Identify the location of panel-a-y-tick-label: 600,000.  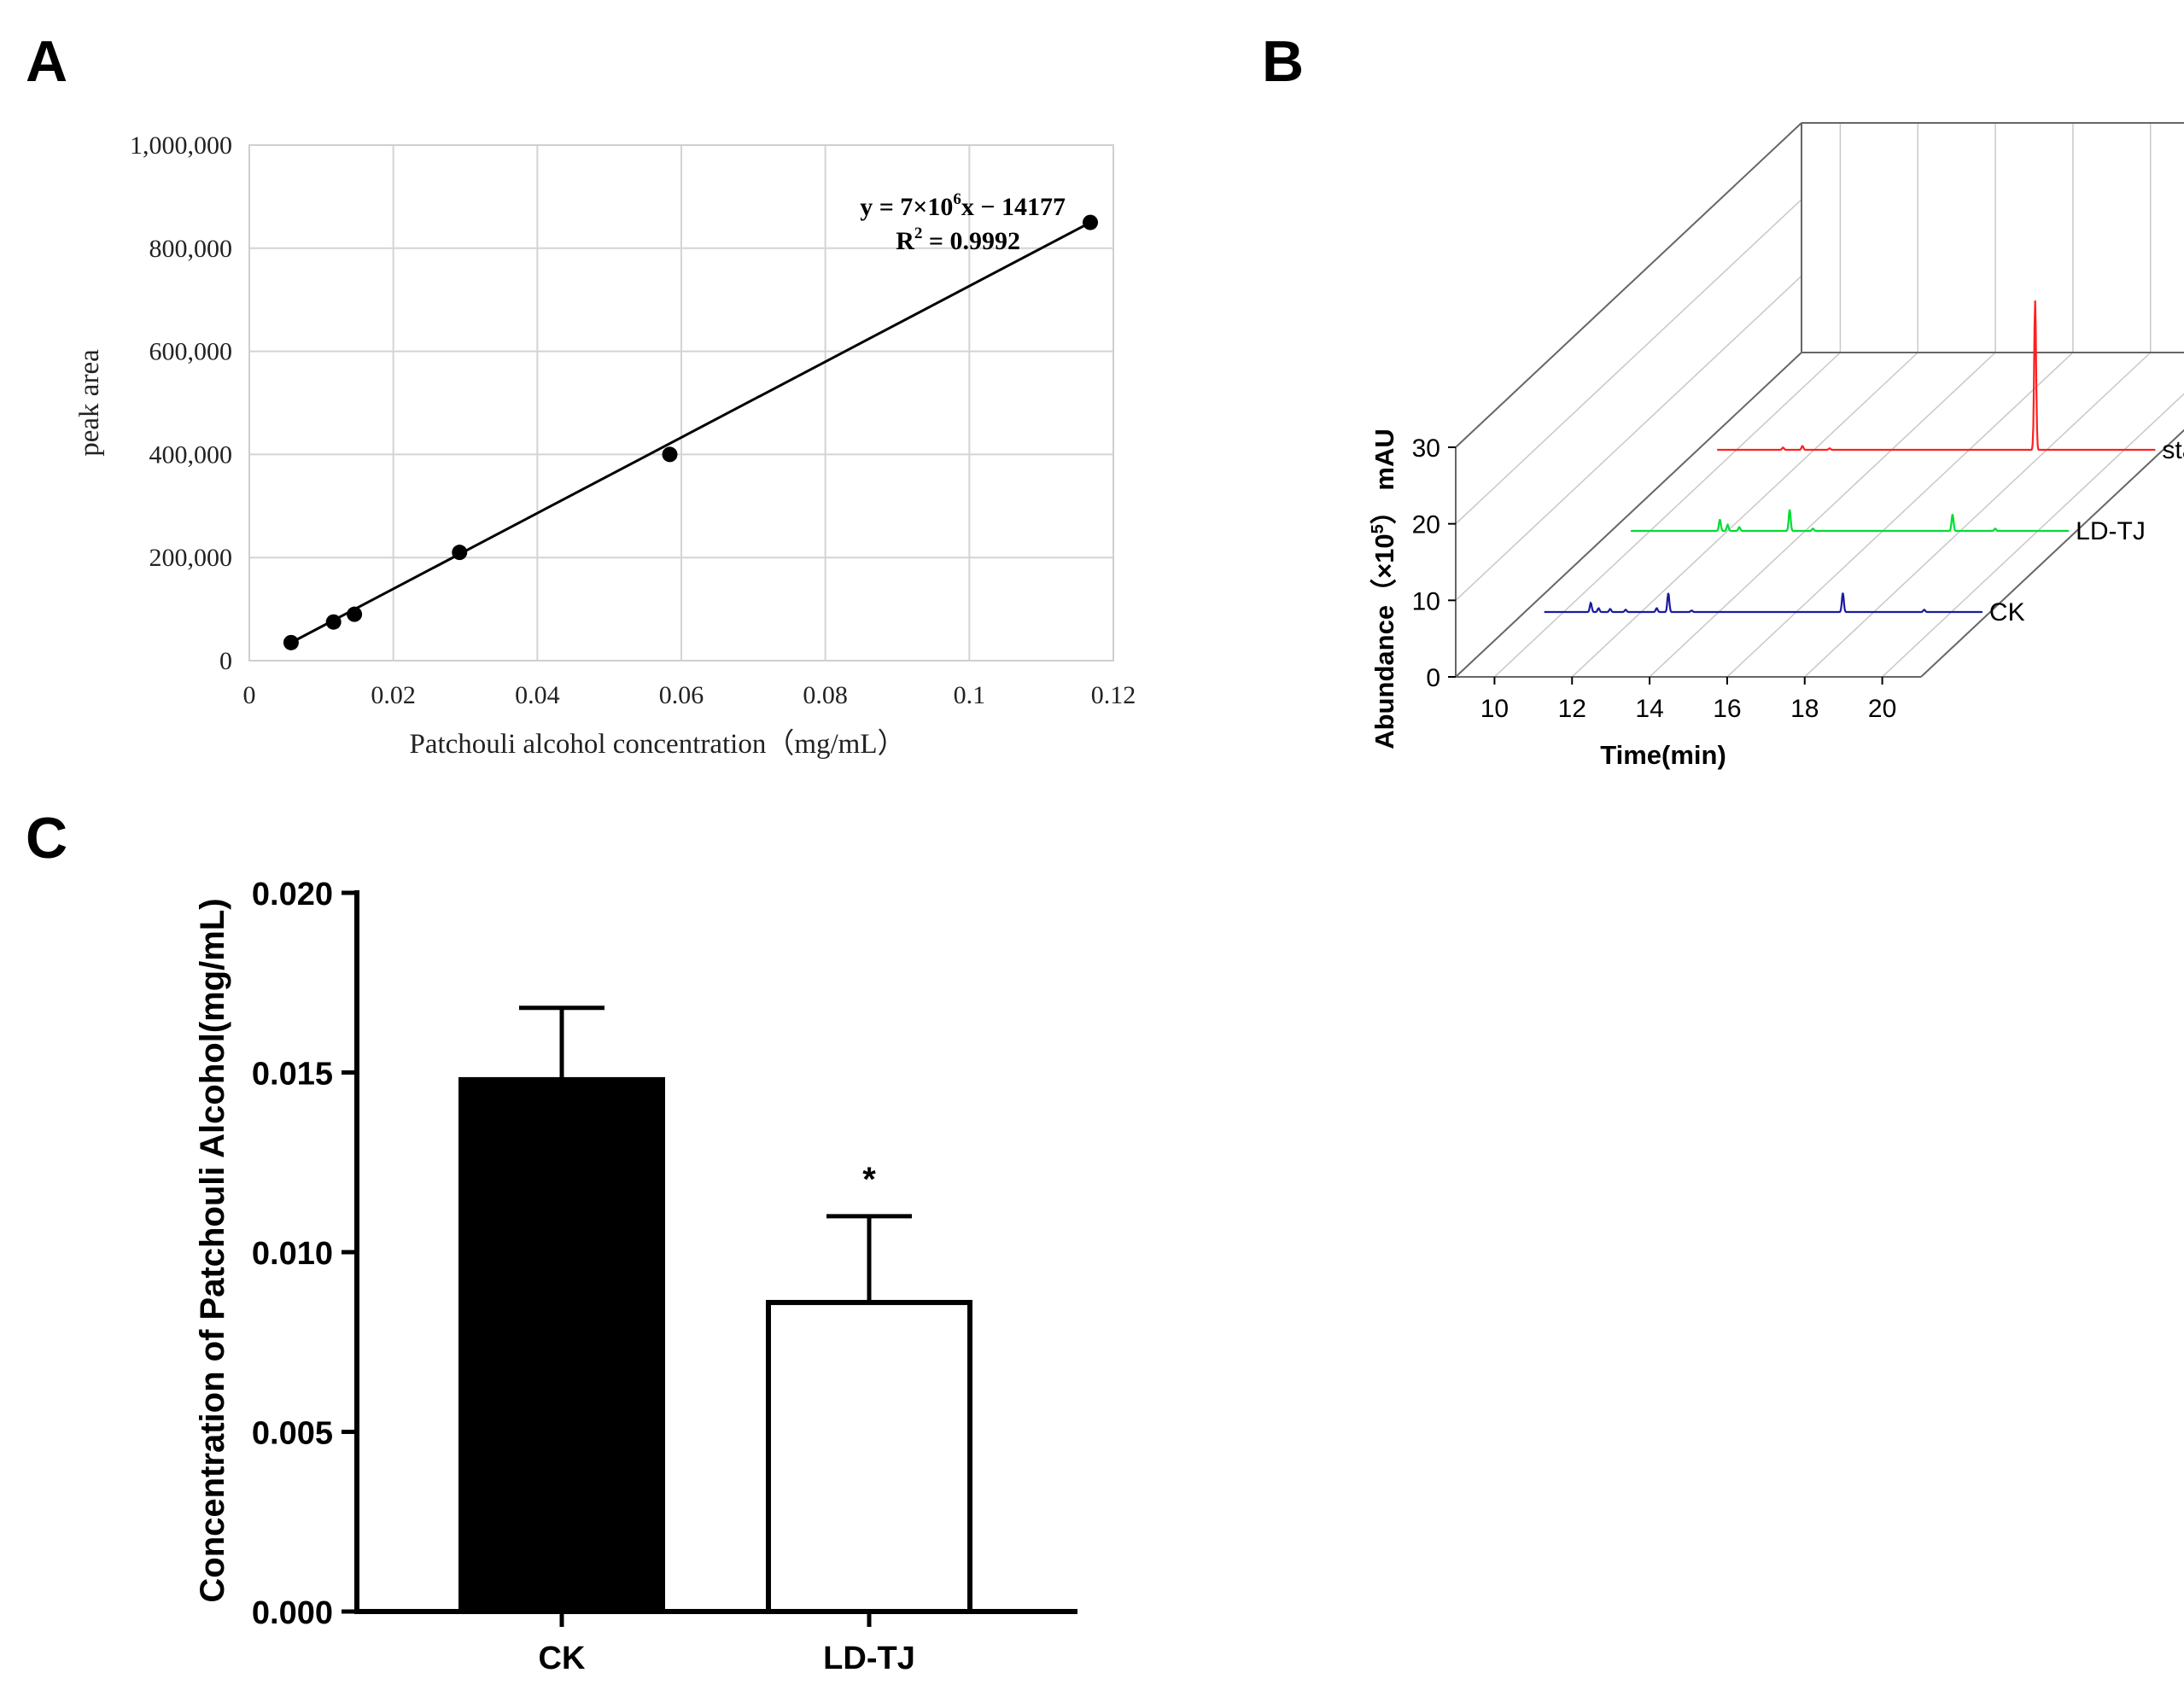
(191, 352).